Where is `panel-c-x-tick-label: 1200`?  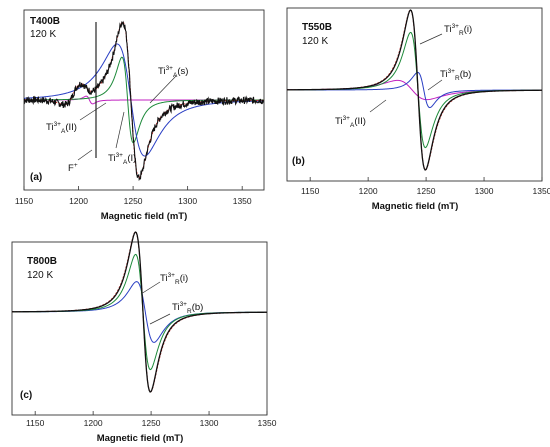
panel-c-x-tick-label: 1200 is located at coordinates (93, 423).